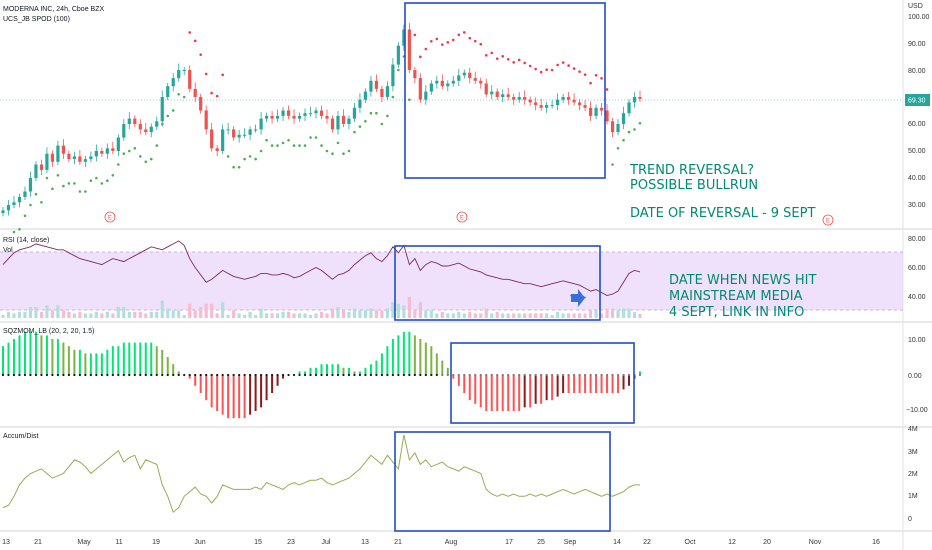 This screenshot has width=932, height=550. Describe the element at coordinates (48, 331) in the screenshot. I see `squeeze-label: SQZMOM_LB (20, 2, 20, 1.5)` at that location.